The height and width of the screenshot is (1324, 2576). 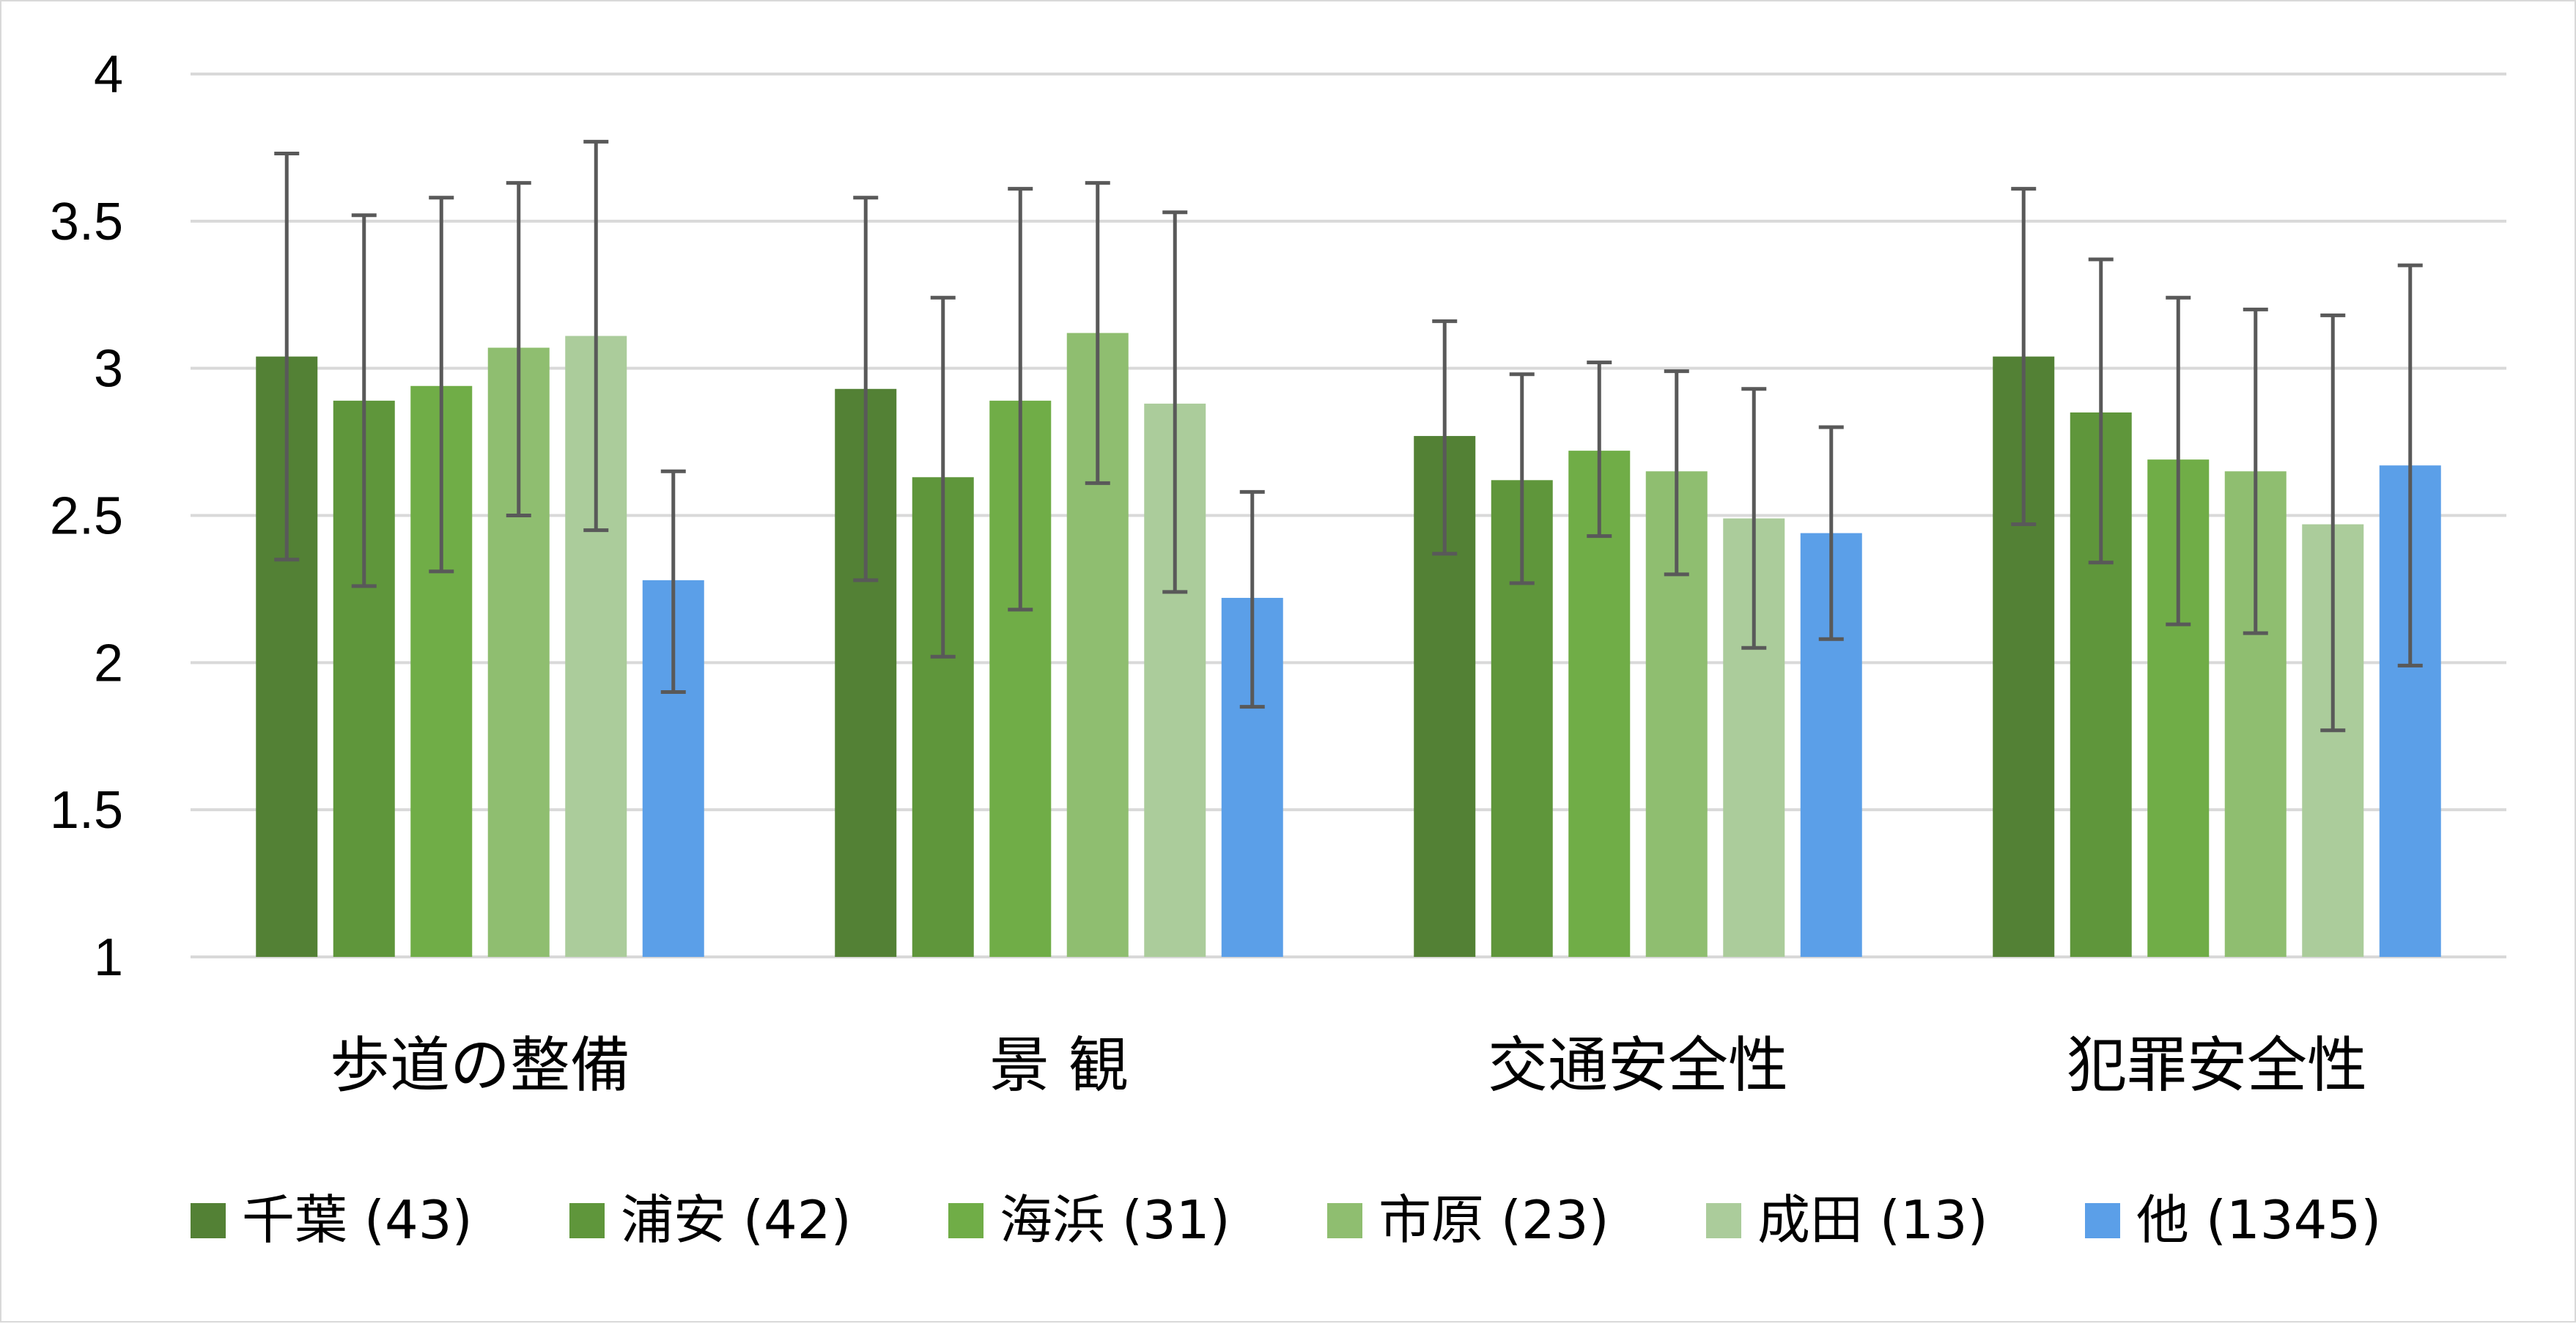 I want to click on legend-item: 浦安 (42), so click(x=710, y=1220).